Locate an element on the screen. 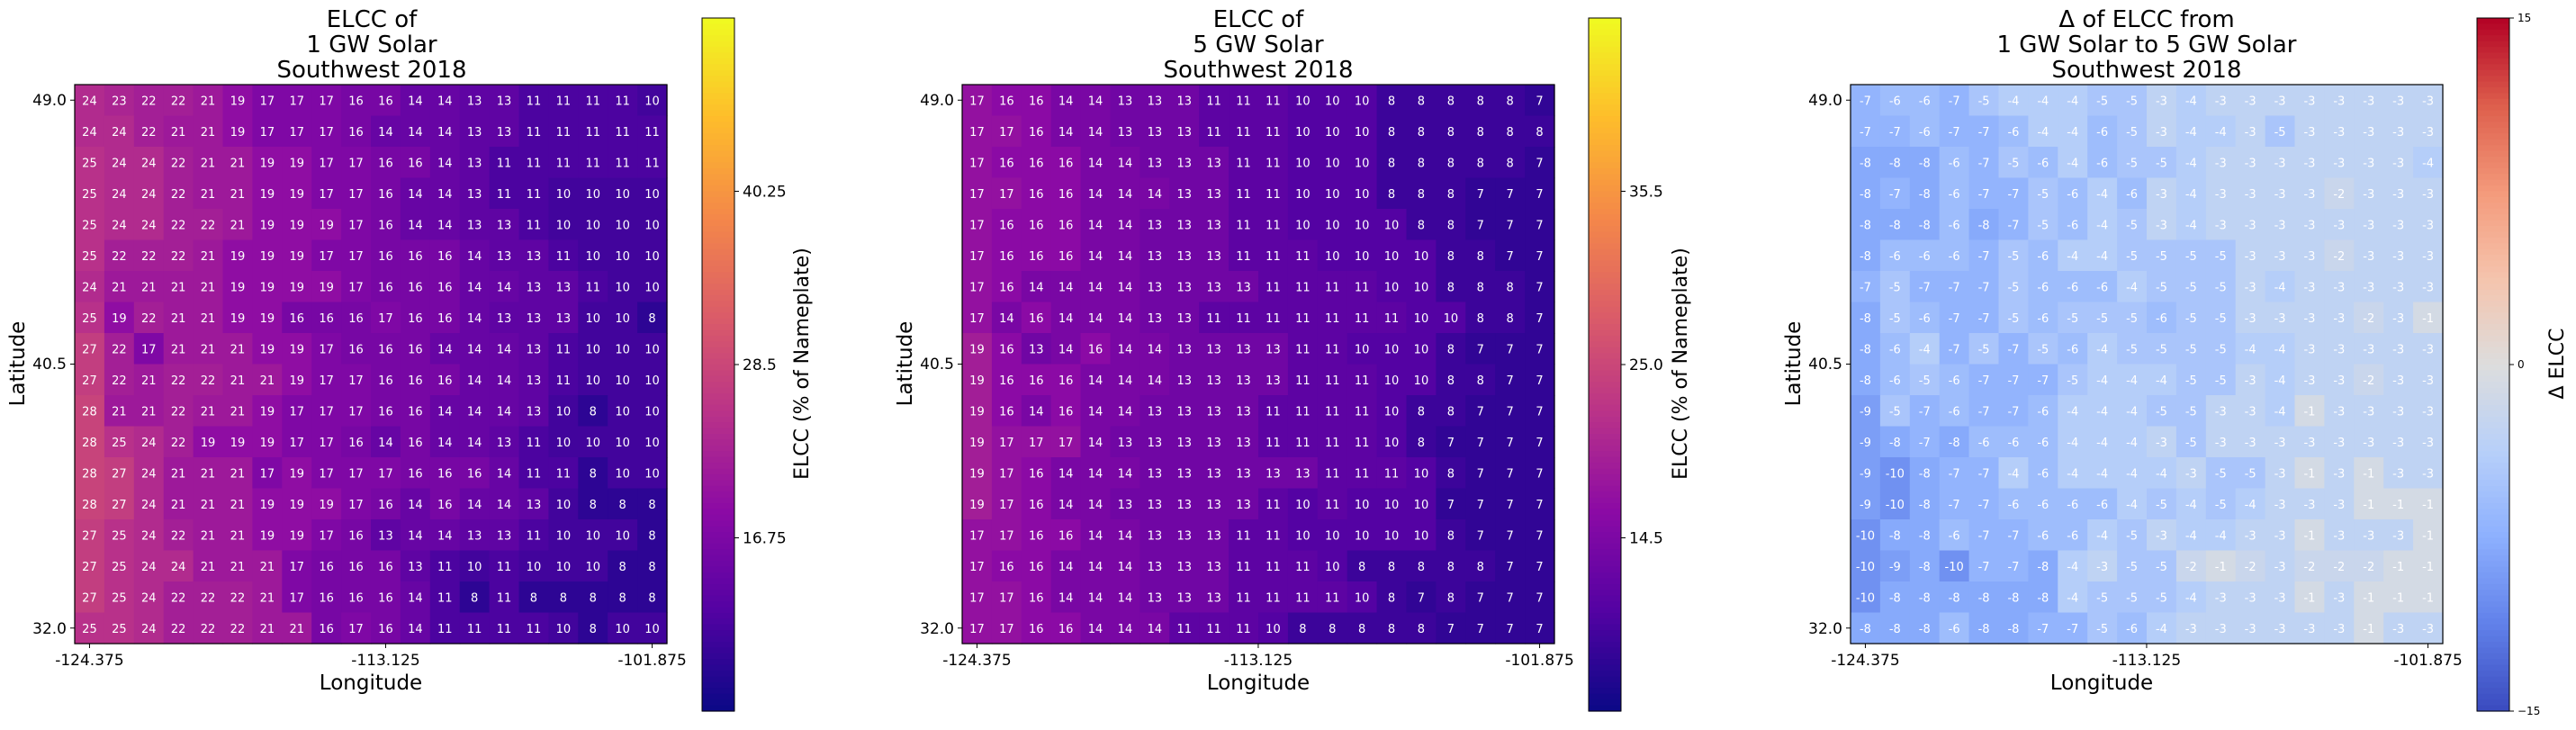  cell-value-label: -1 is located at coordinates (2309, 536).